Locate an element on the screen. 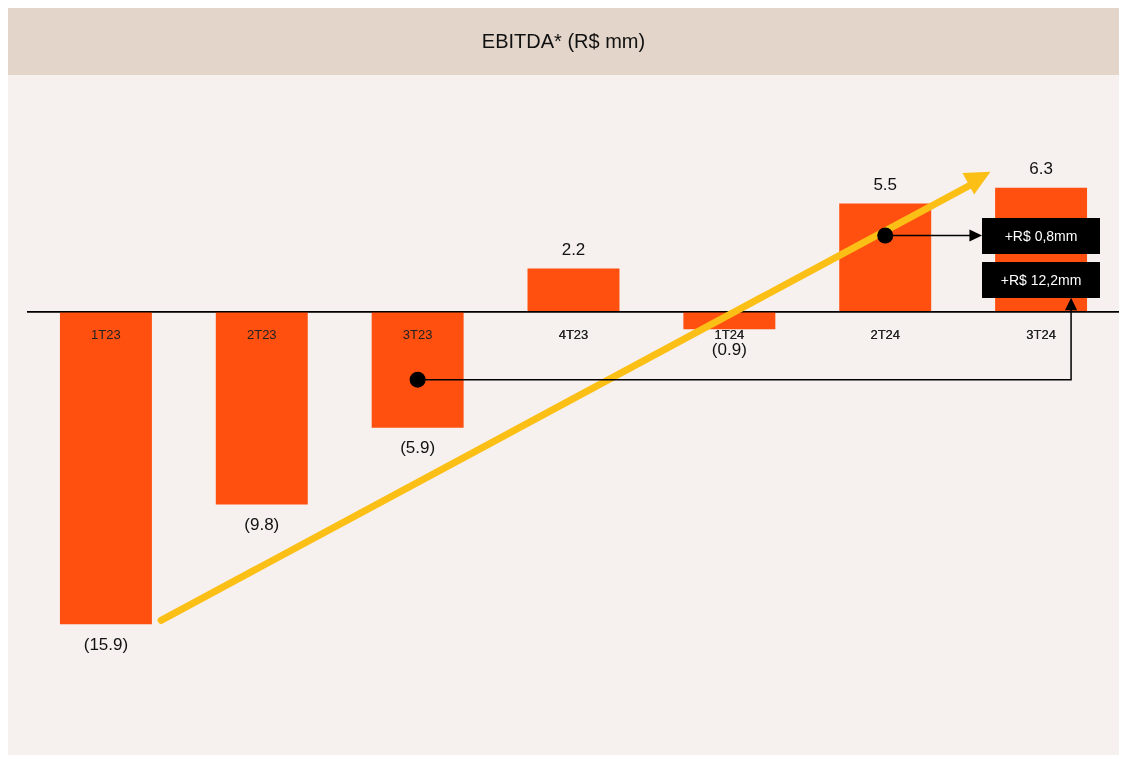  x-tick-label: 4T23 is located at coordinates (573, 335).